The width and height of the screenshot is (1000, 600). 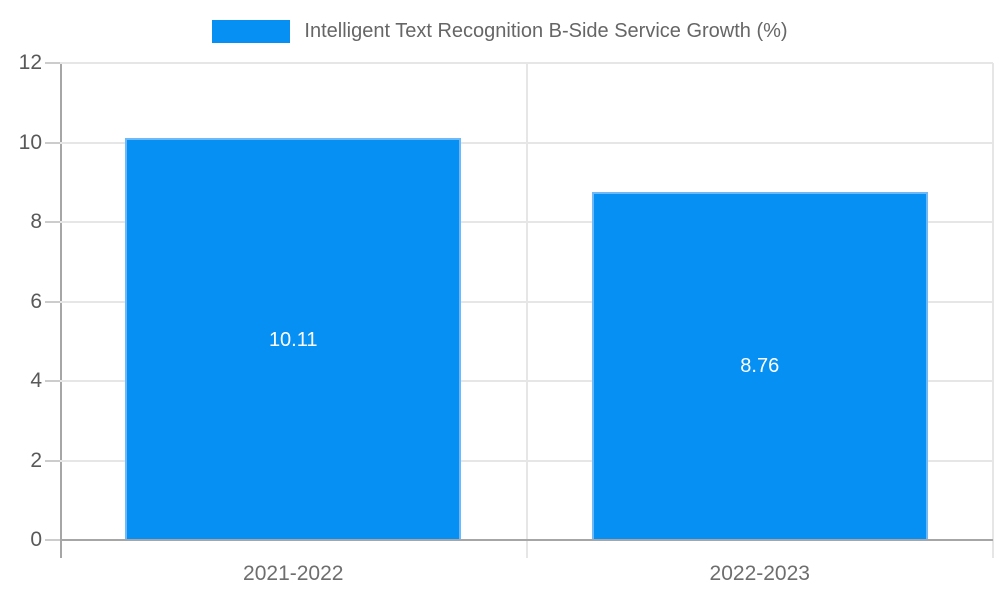 What do you see at coordinates (36, 460) in the screenshot?
I see `y-axis-label-2: 2` at bounding box center [36, 460].